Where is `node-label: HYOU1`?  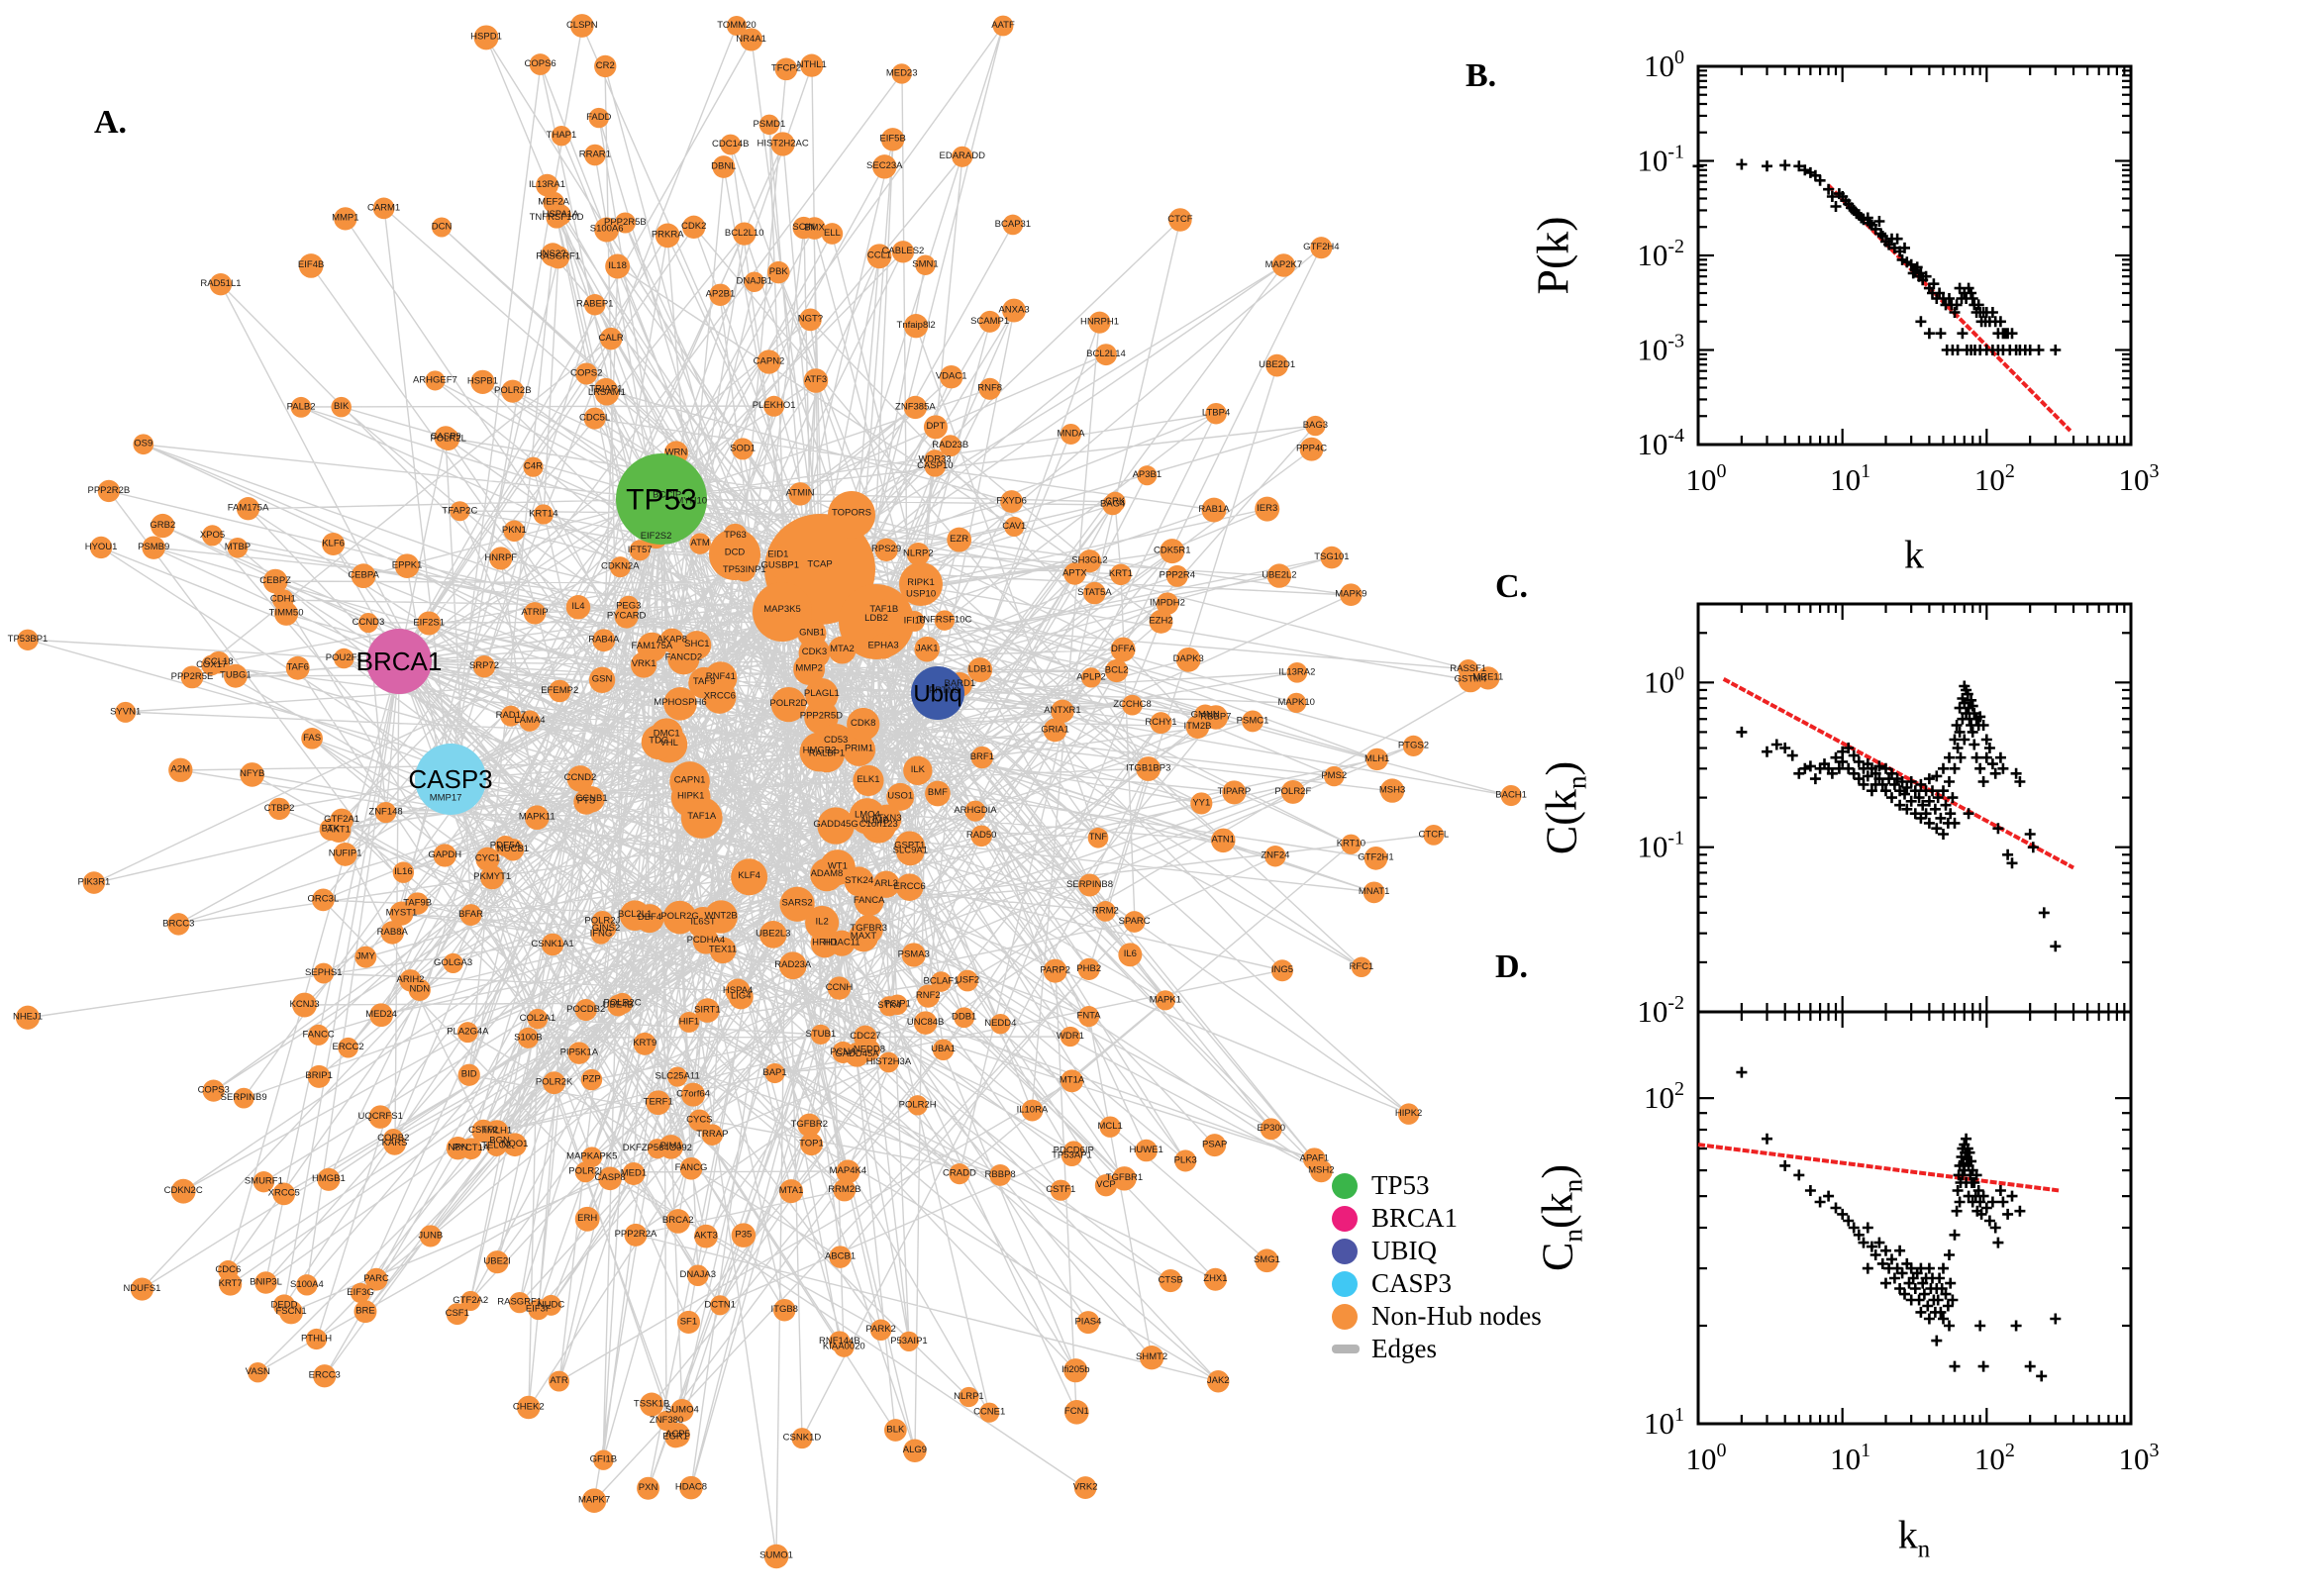
node-label: HYOU1 is located at coordinates (101, 547).